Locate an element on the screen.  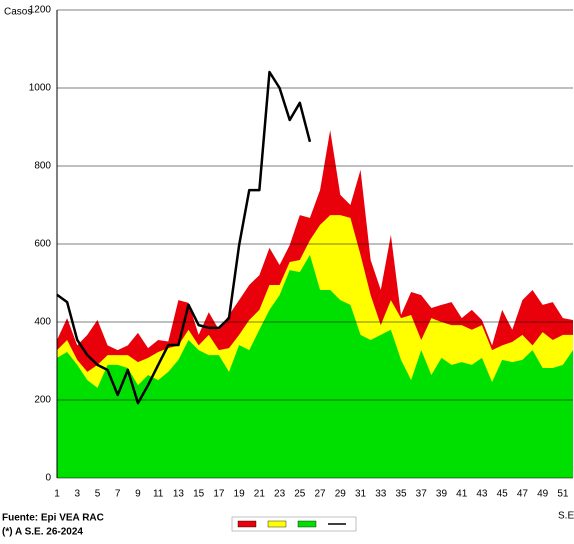
x-tick-label: 25 is located at coordinates (300, 494).